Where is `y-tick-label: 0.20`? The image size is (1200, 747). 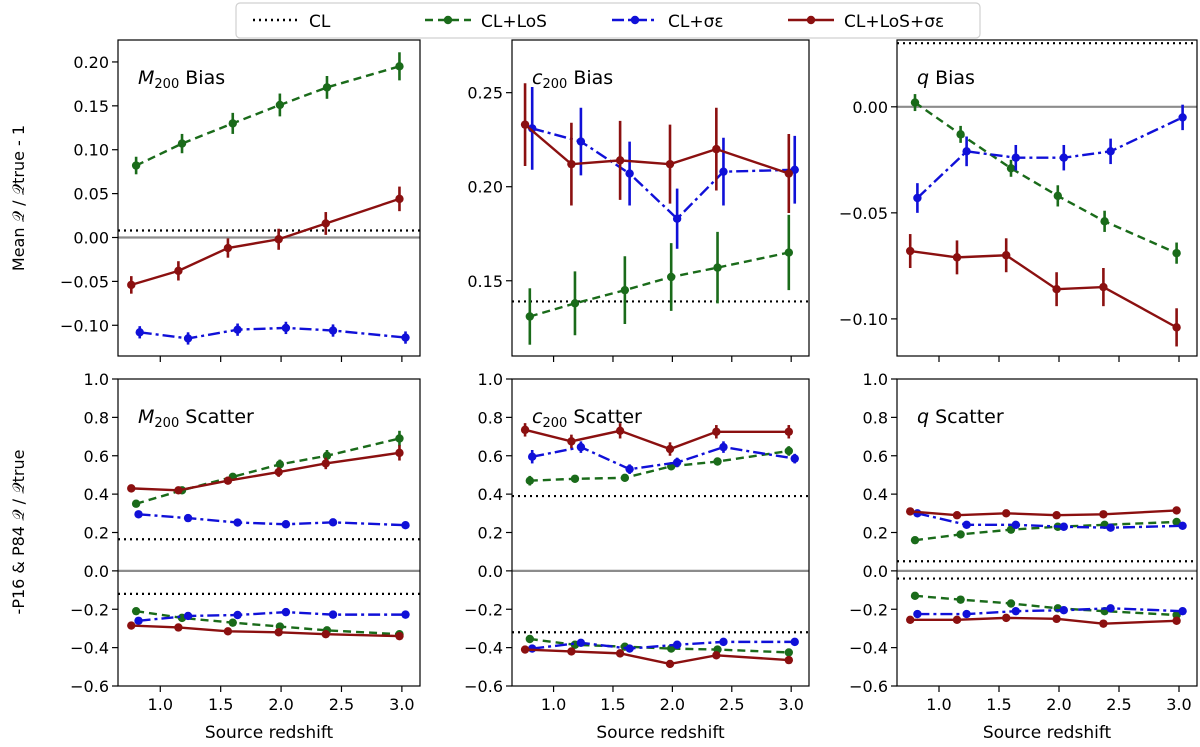
y-tick-label: 0.20 is located at coordinates (91, 62).